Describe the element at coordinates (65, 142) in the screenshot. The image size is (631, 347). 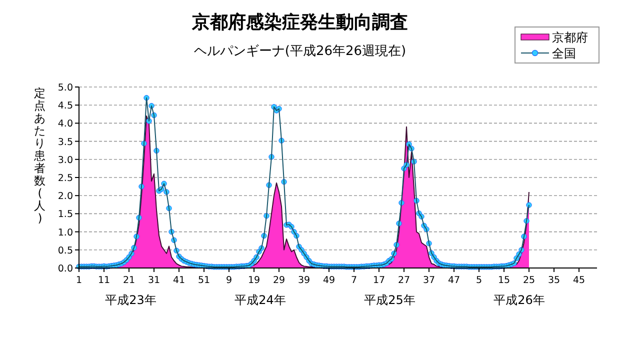
I see `y-tick-label: 3.5` at that location.